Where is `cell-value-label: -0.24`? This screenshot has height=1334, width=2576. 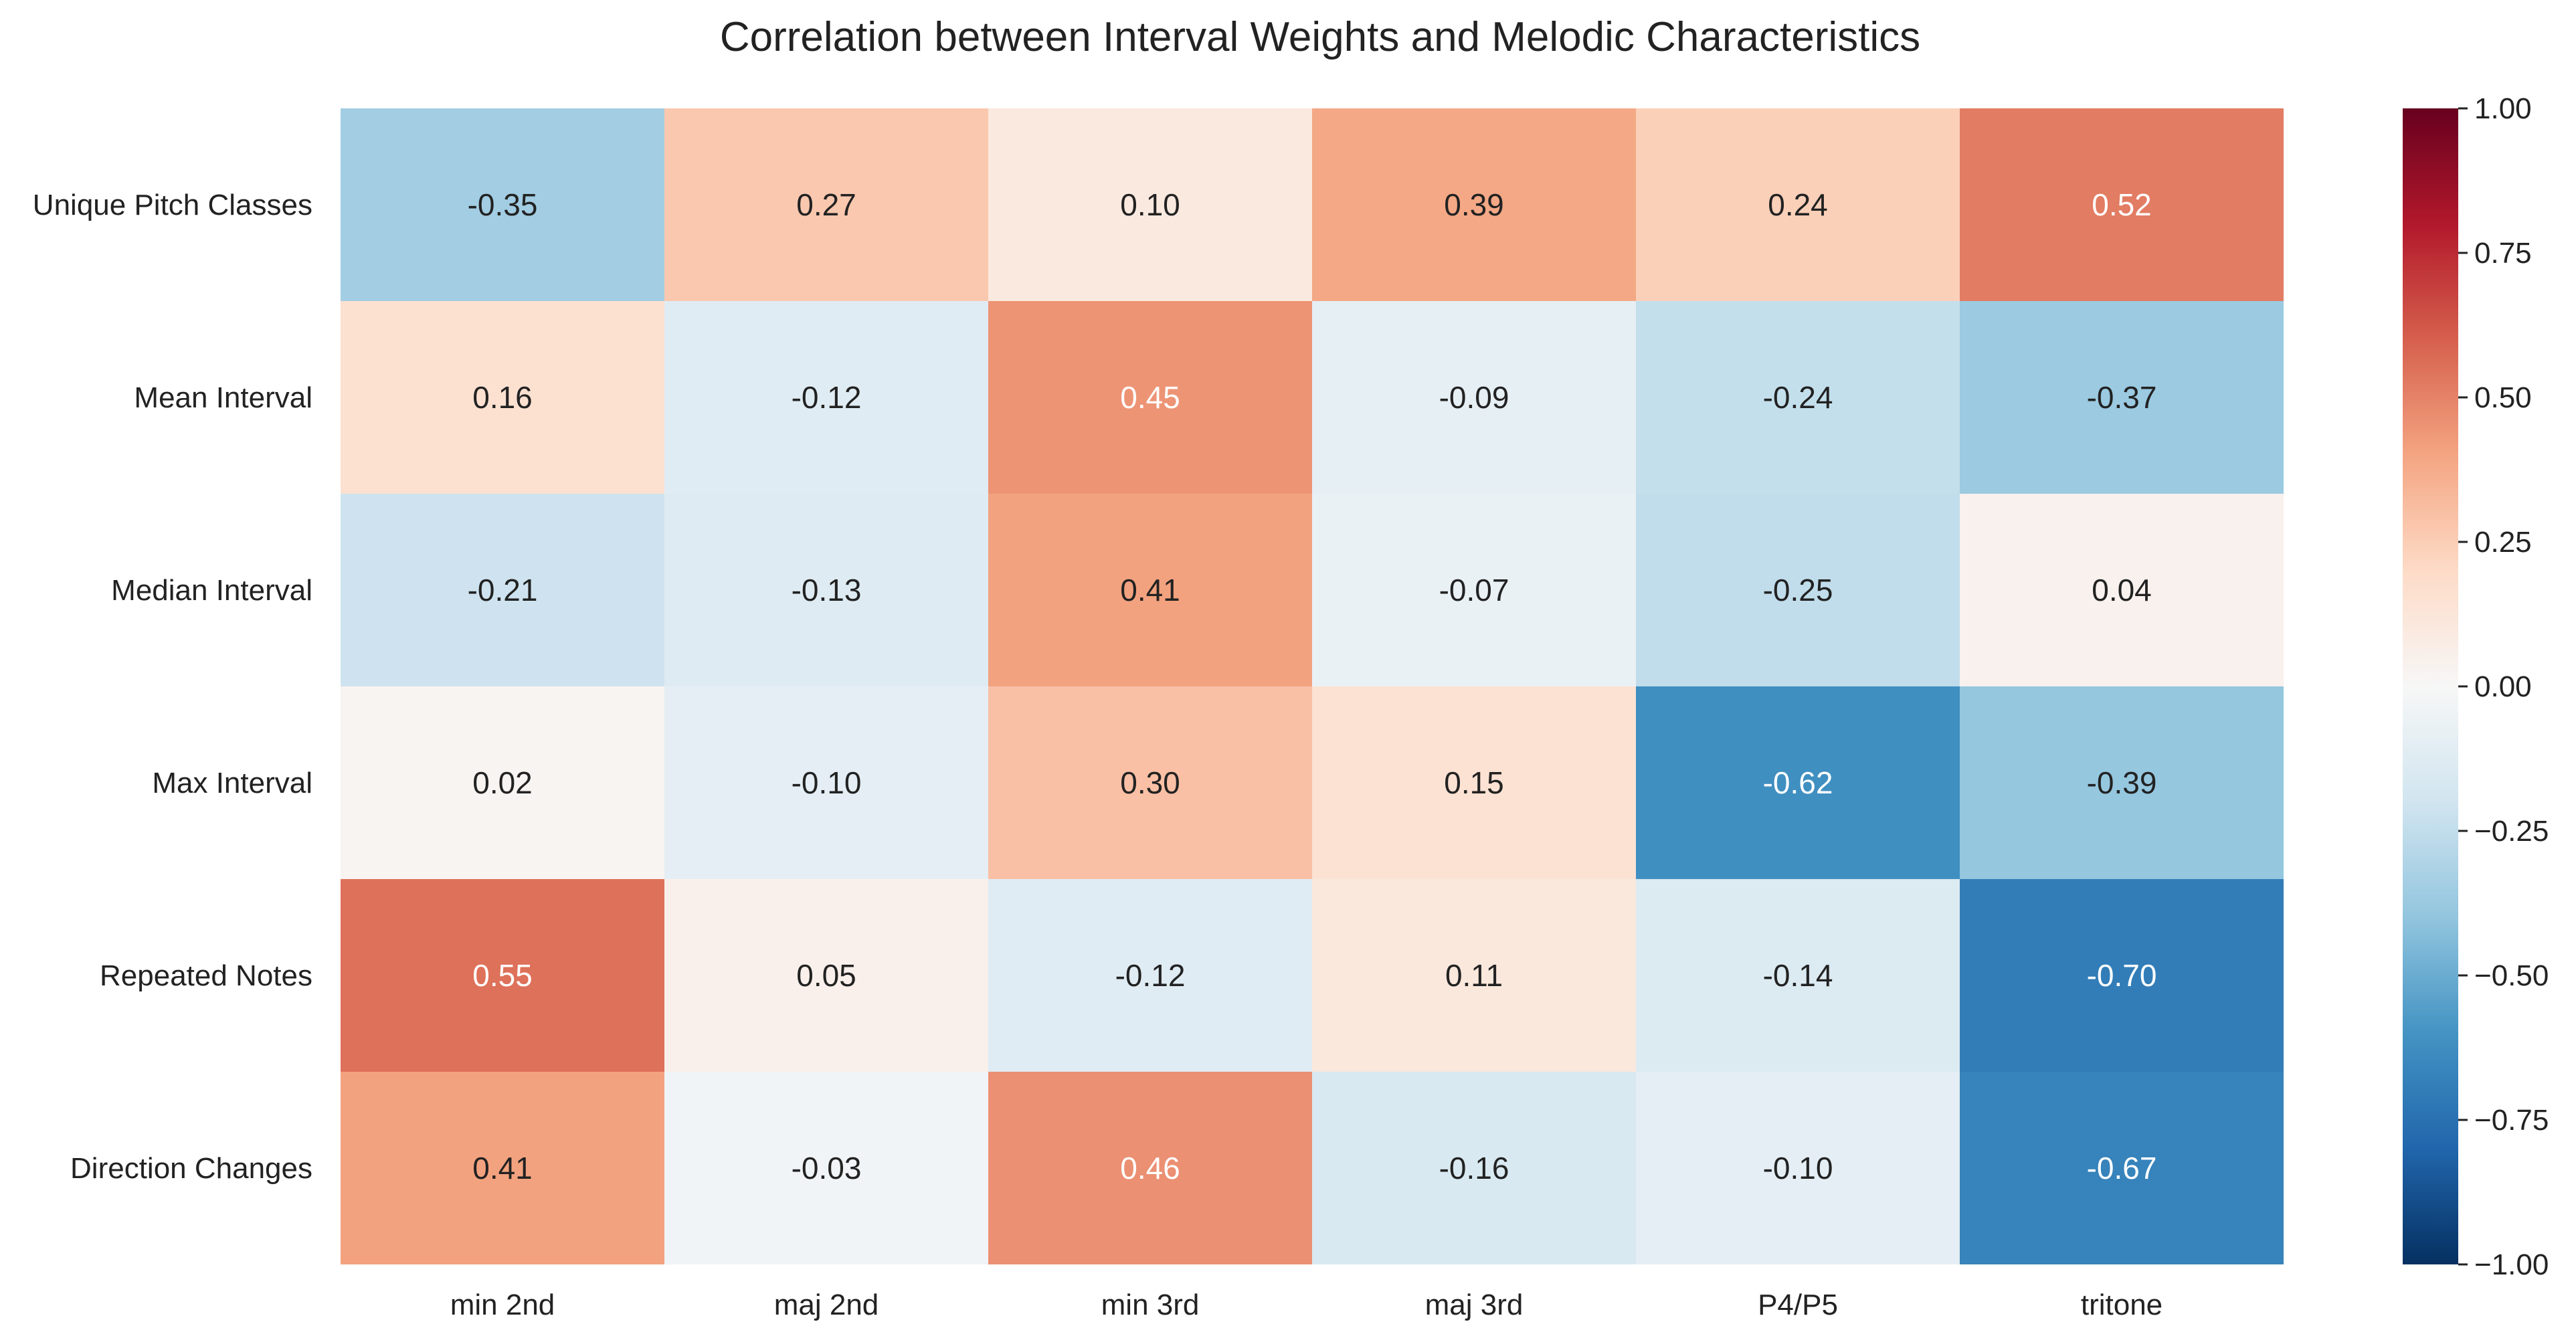
cell-value-label: -0.24 is located at coordinates (1798, 397).